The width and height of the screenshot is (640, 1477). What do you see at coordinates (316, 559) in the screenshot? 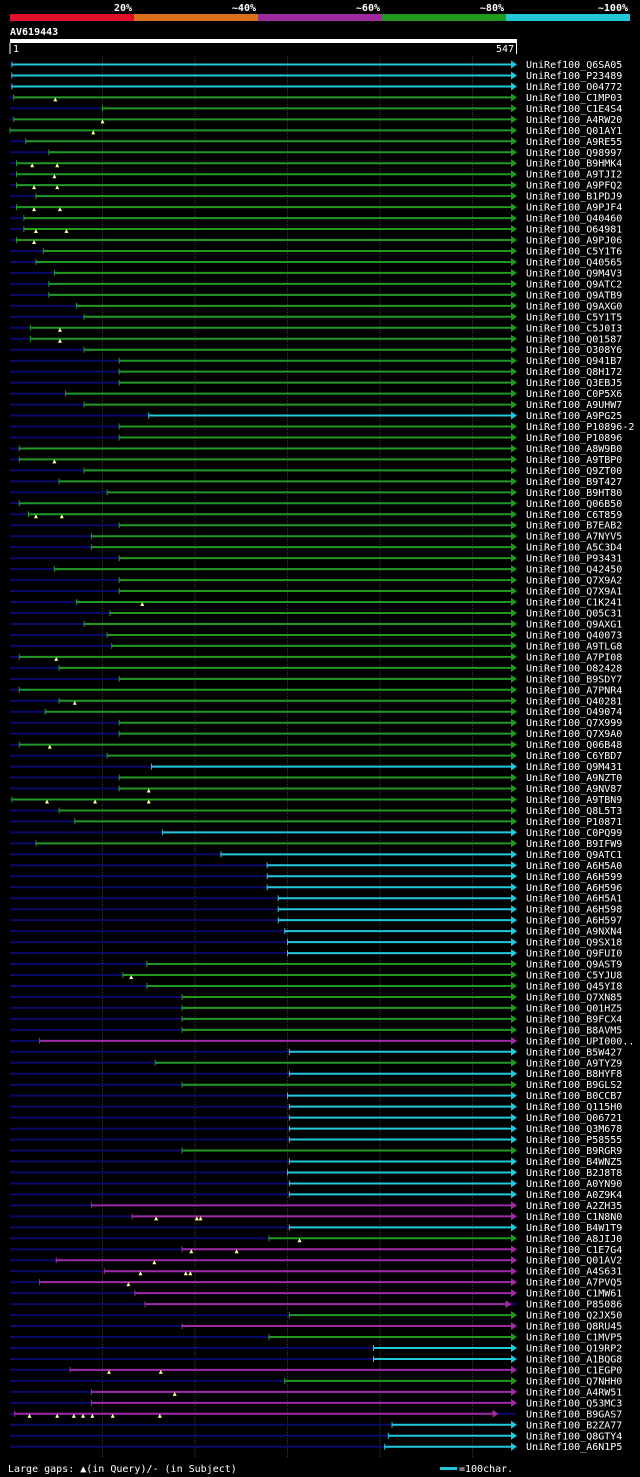
I see `hit-row: UniRef100_P93431` at bounding box center [316, 559].